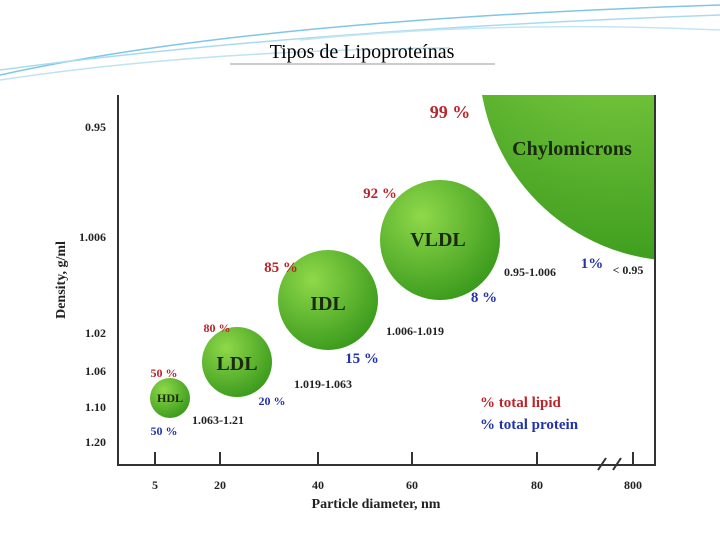 Image resolution: width=720 pixels, height=540 pixels. What do you see at coordinates (155, 485) in the screenshot?
I see `x-tick-label: 5` at bounding box center [155, 485].